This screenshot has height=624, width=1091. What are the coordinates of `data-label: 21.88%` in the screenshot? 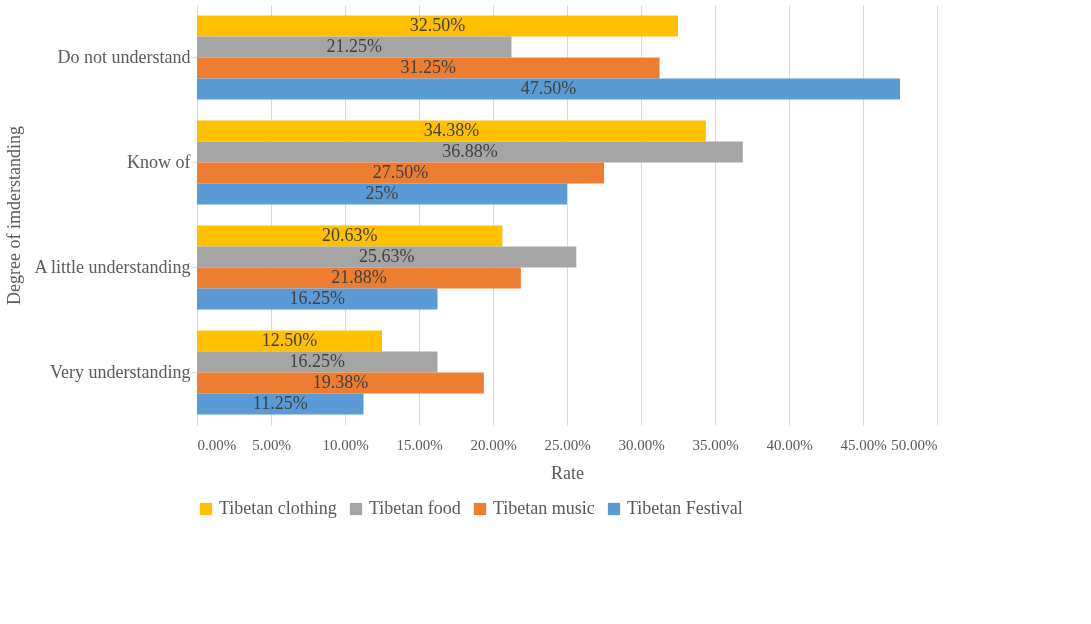 It's located at (359, 277).